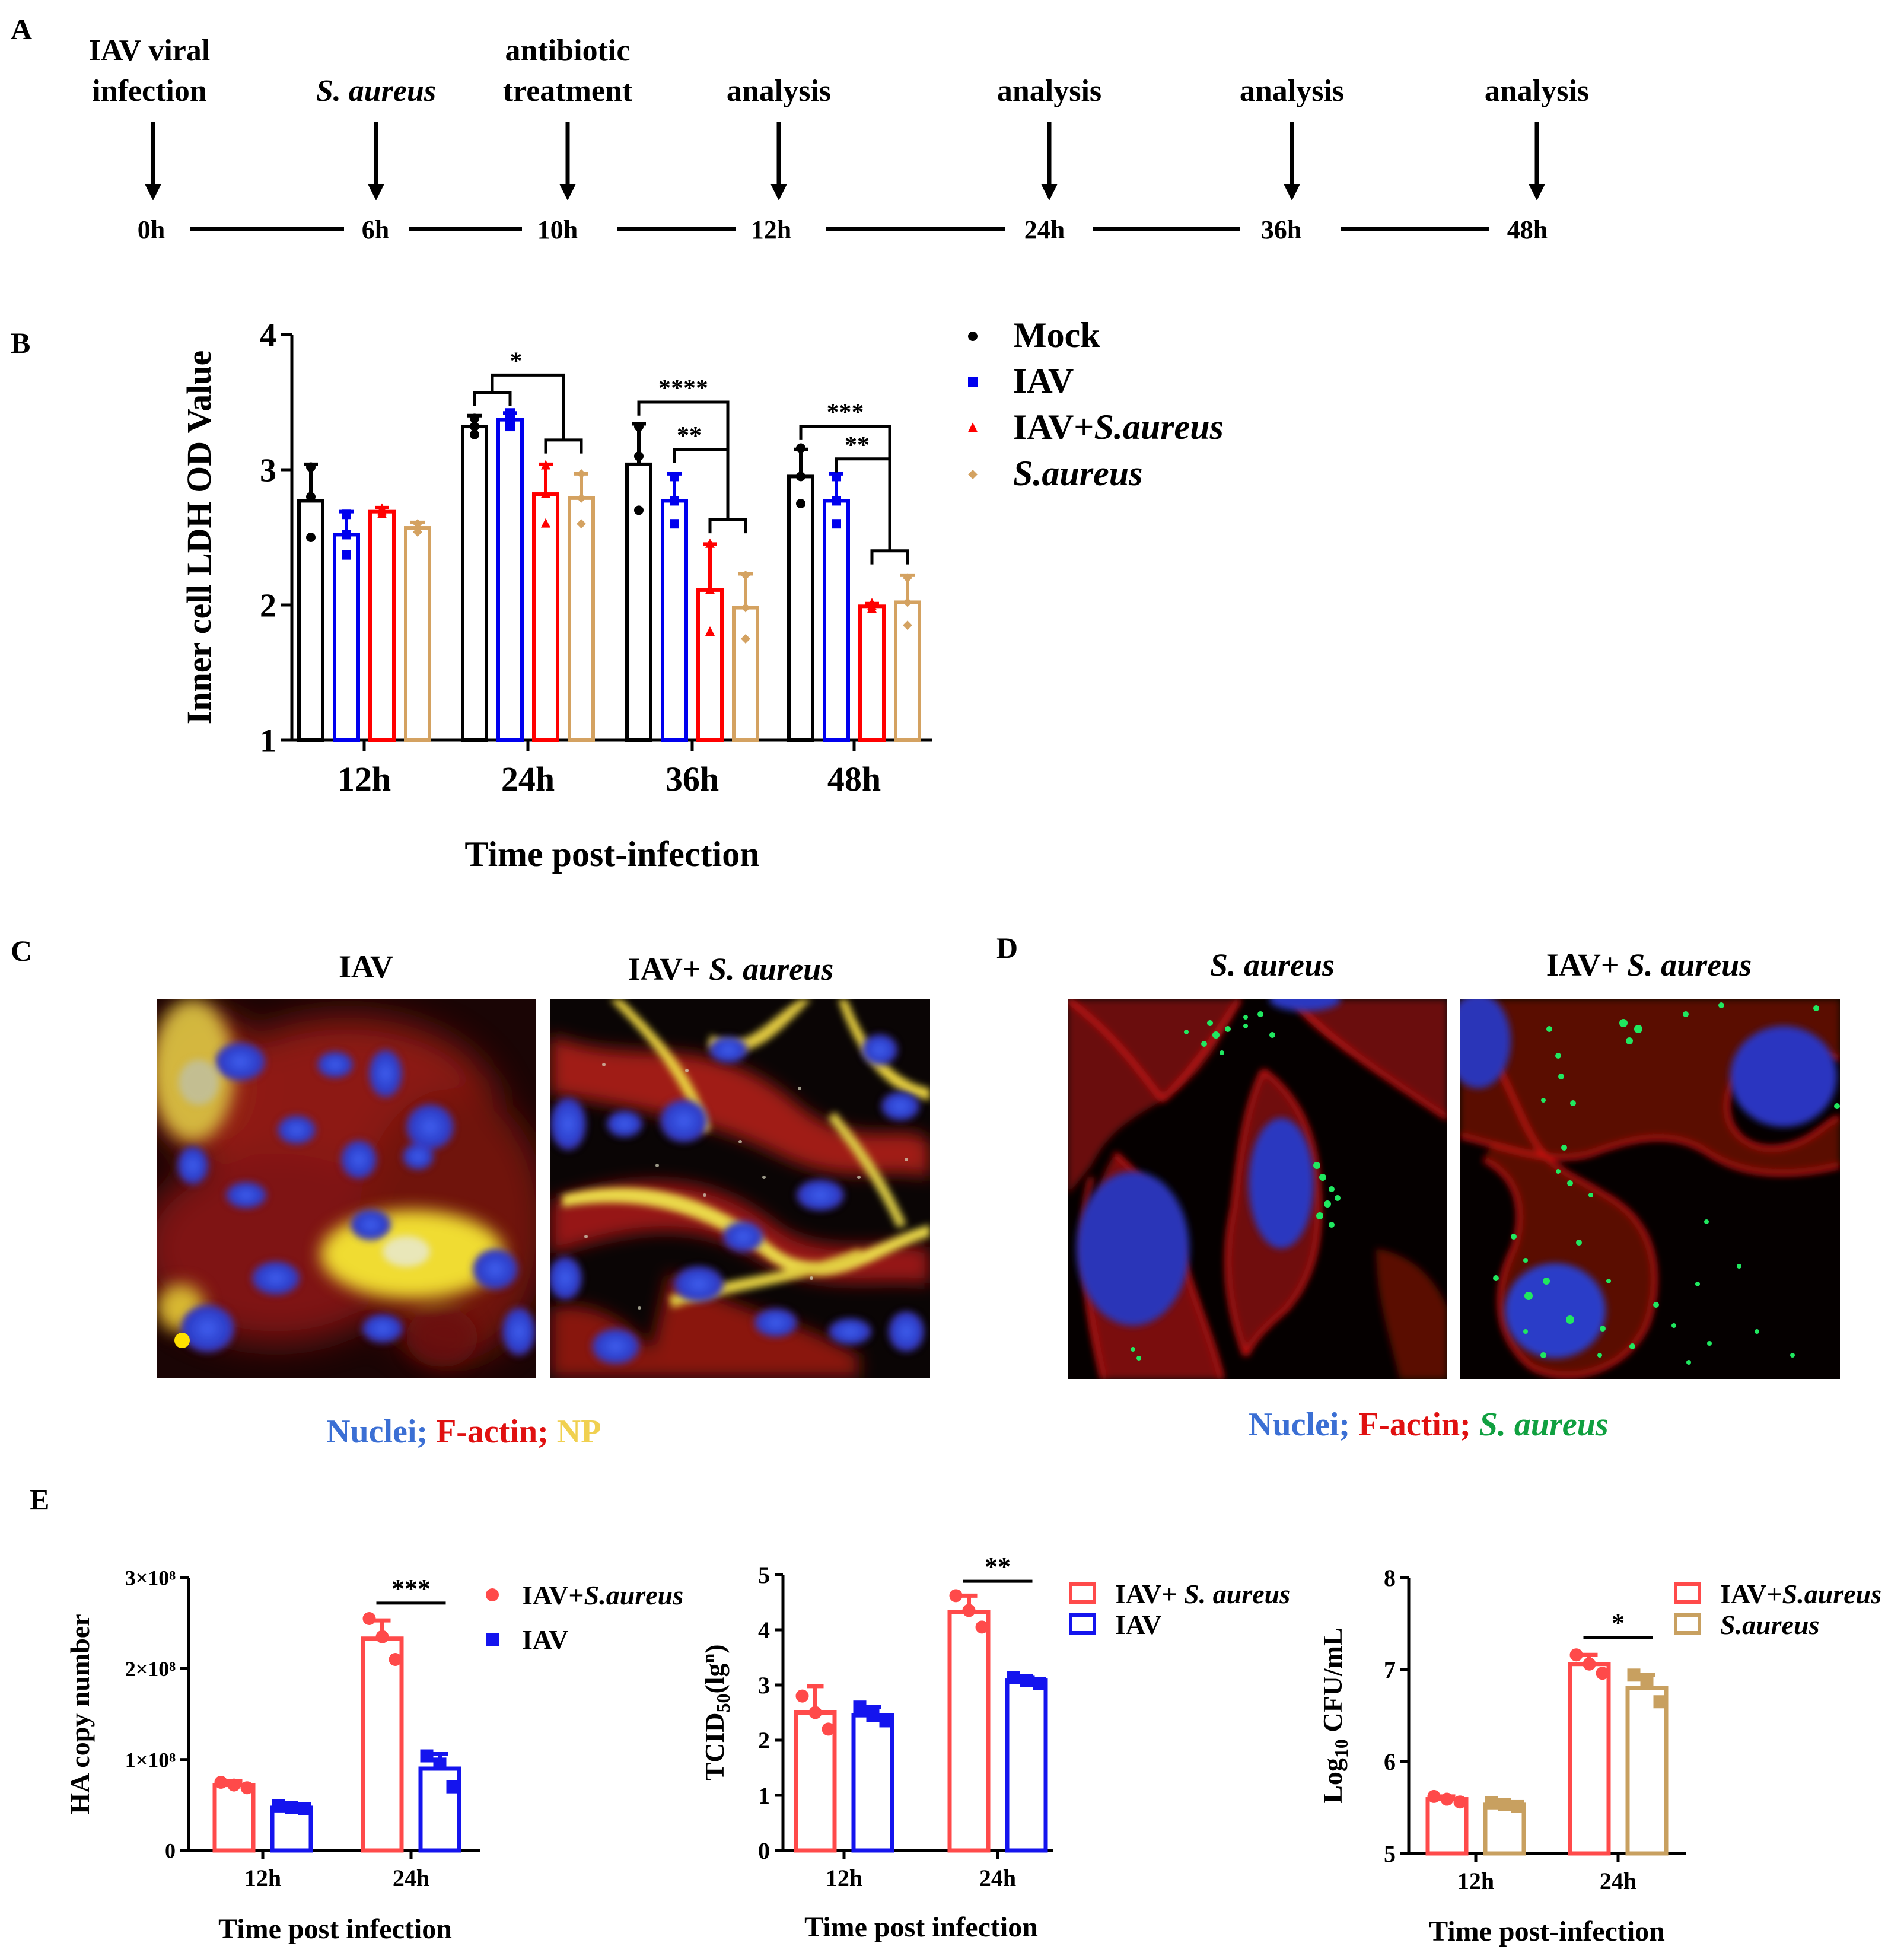 The image size is (1904, 1959). Describe the element at coordinates (1390, 1853) in the screenshot. I see `y-tick-label: 5` at that location.